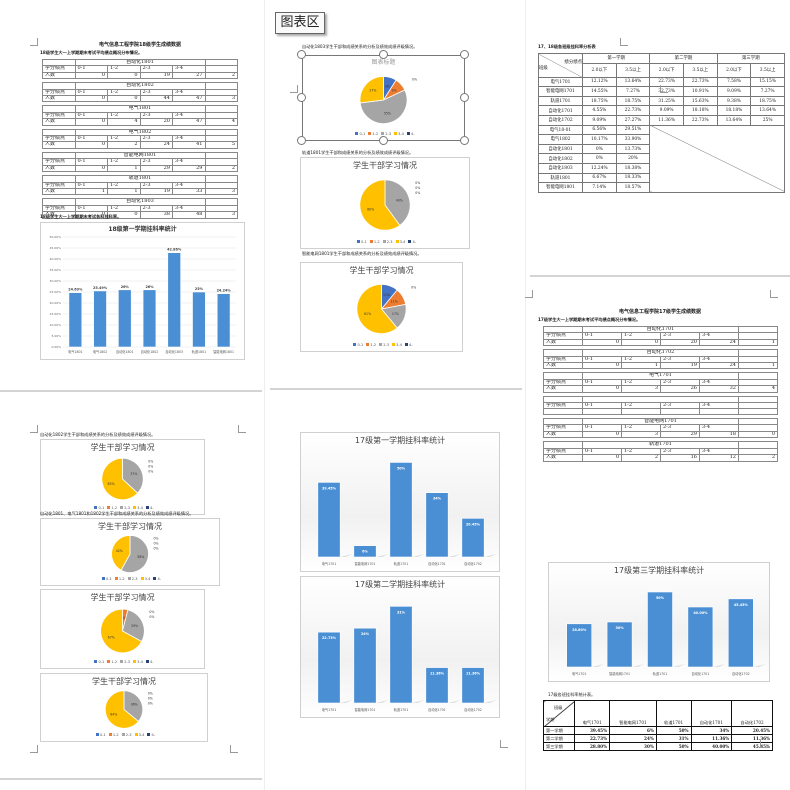 The image size is (790, 790). Describe the element at coordinates (660, 382) in the screenshot. I see `grade-table: 电气1701 学分绩点 0-1 1-2 2-3 3-4 人数 0 3 26 32 4` at that location.